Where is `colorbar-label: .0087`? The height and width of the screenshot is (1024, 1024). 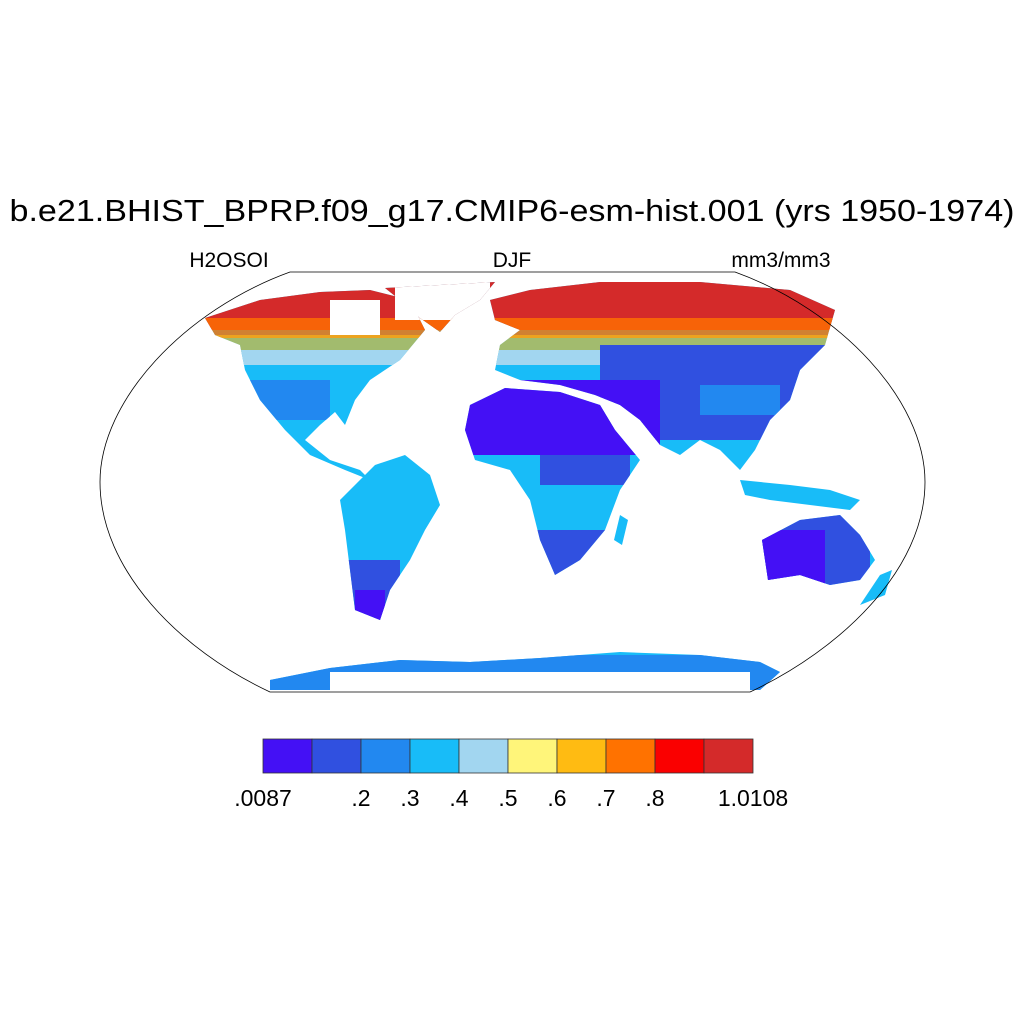
colorbar-label: .0087 is located at coordinates (263, 798).